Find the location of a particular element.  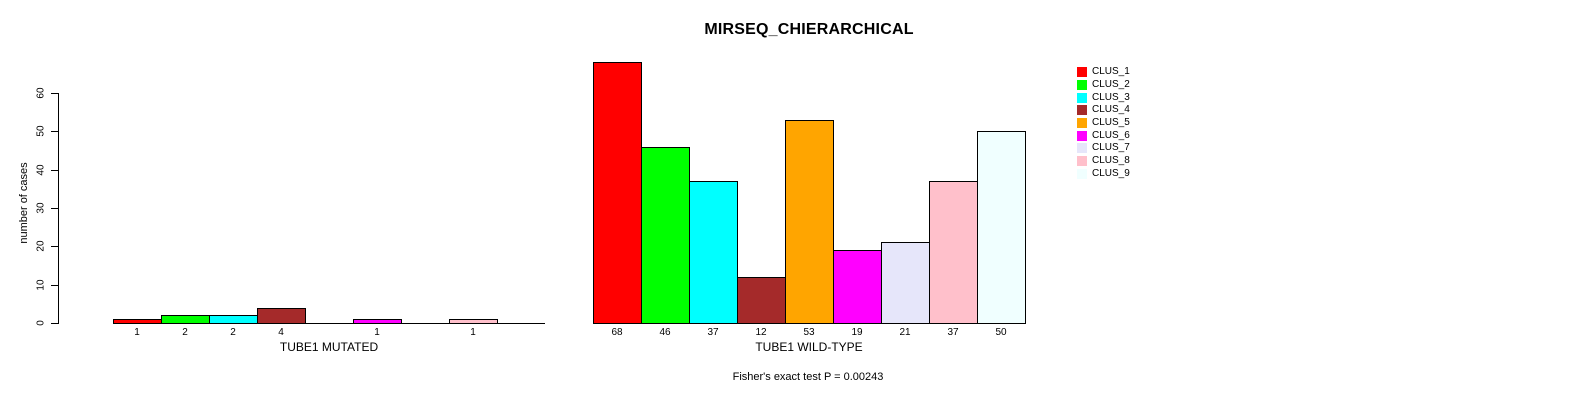

y-axis-label: number of cases is located at coordinates (24, 203).